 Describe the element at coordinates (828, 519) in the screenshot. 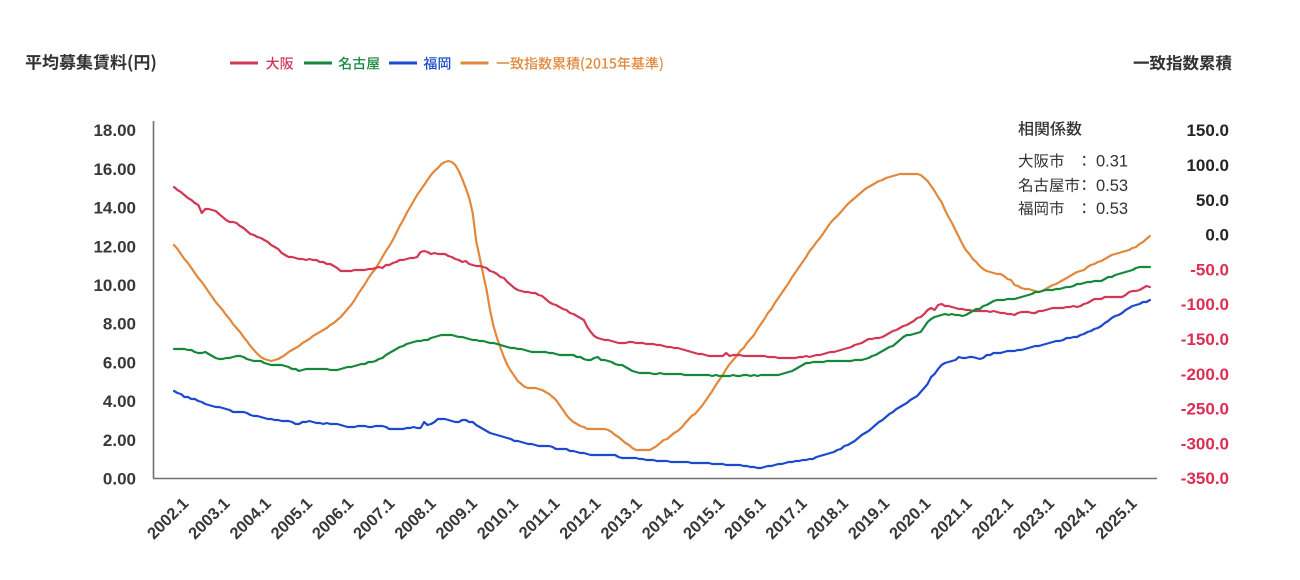

I see `svg-text: 2018.1` at that location.